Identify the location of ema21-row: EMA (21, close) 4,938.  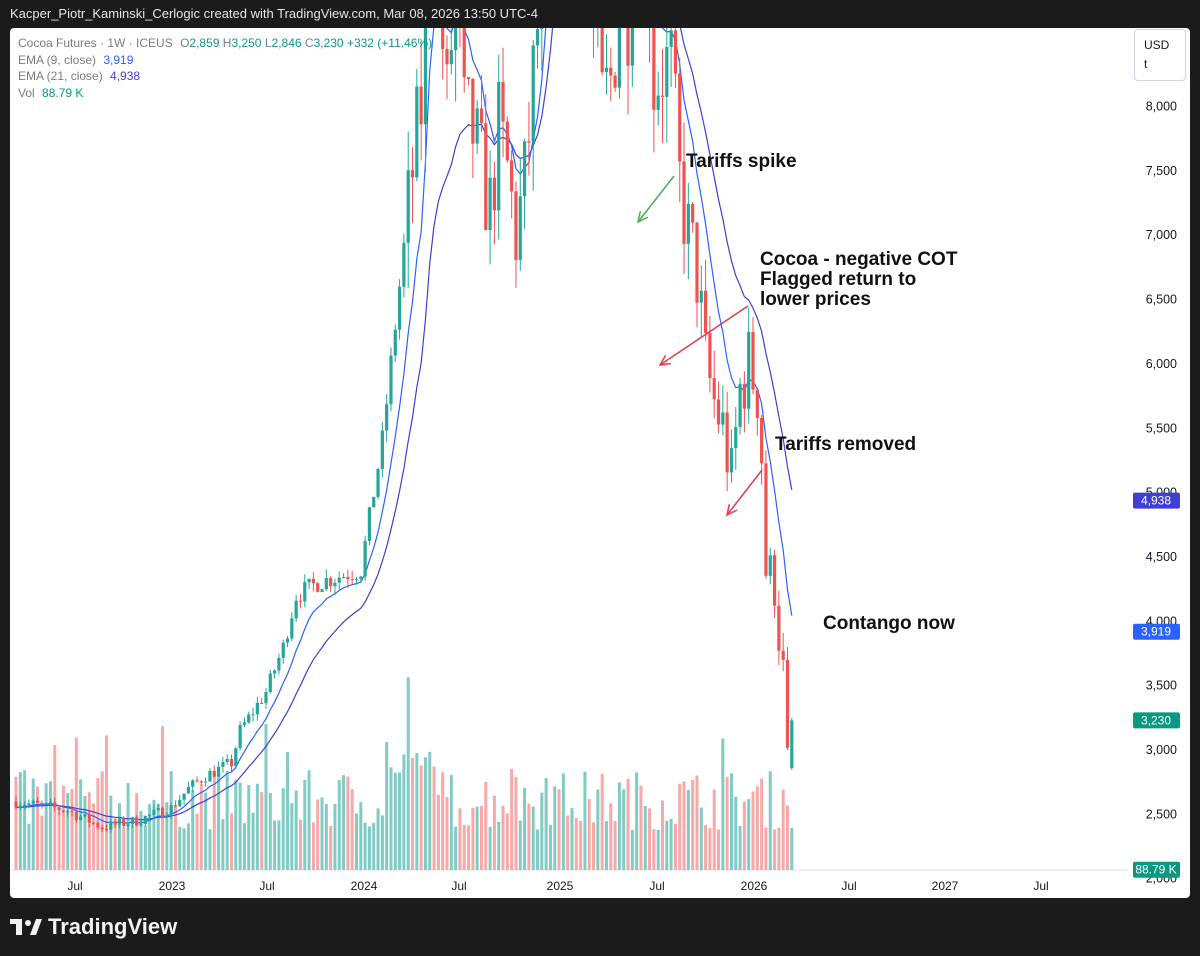
(225, 76).